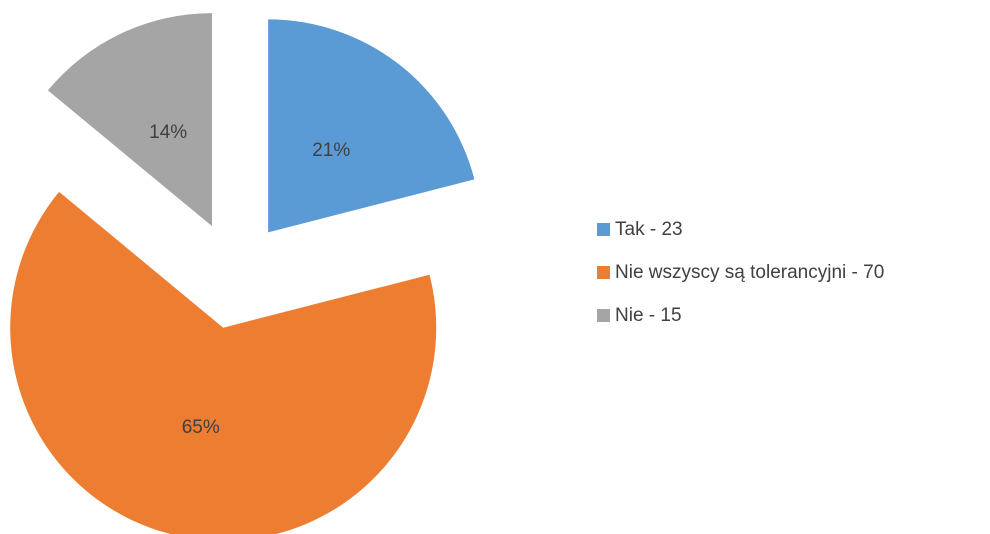 This screenshot has height=534, width=990. I want to click on data-label: 14%, so click(168, 132).